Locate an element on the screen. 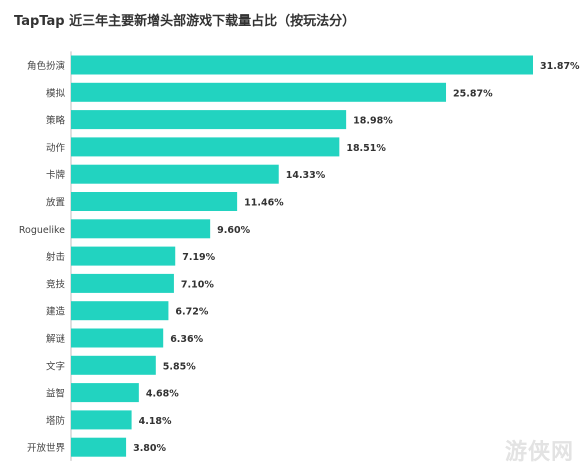  category-label: 解谜 is located at coordinates (56, 339).